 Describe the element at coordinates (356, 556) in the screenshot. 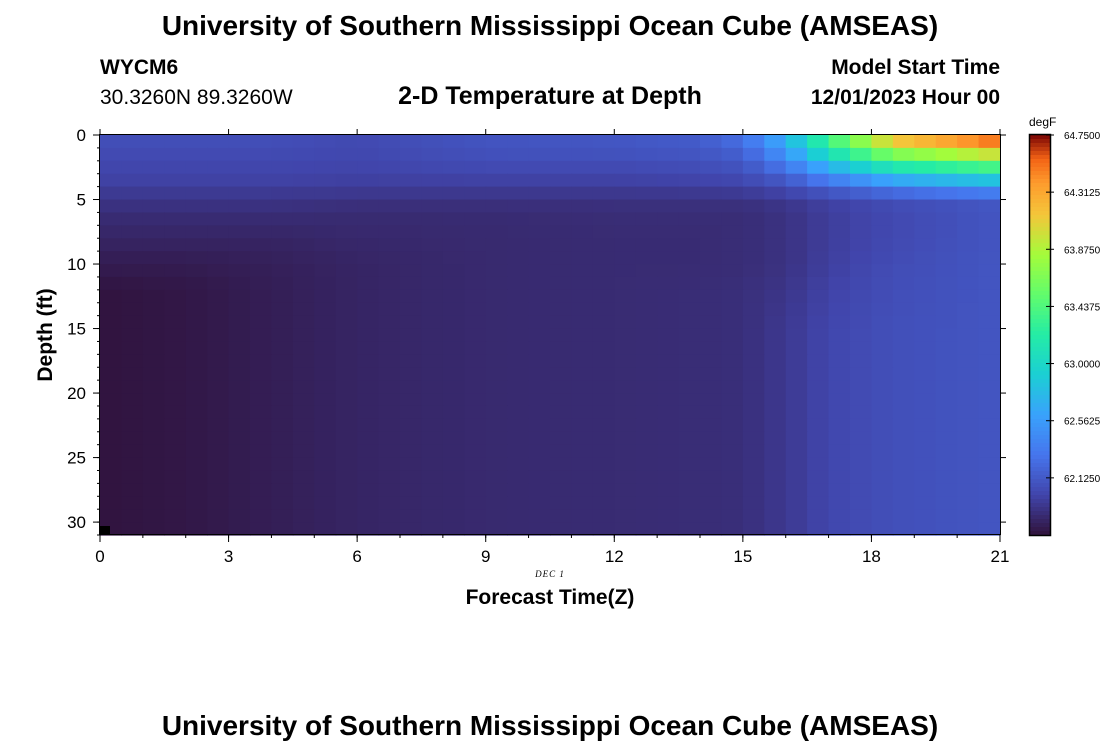

I see `x-tick-label: 6` at that location.